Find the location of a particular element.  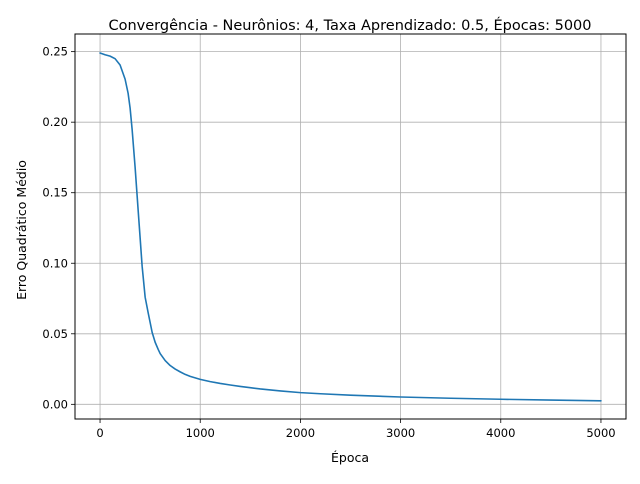

y-axis: 0.00 0.05 0.10 0.15 0.20 0.25 is located at coordinates (58, 228).